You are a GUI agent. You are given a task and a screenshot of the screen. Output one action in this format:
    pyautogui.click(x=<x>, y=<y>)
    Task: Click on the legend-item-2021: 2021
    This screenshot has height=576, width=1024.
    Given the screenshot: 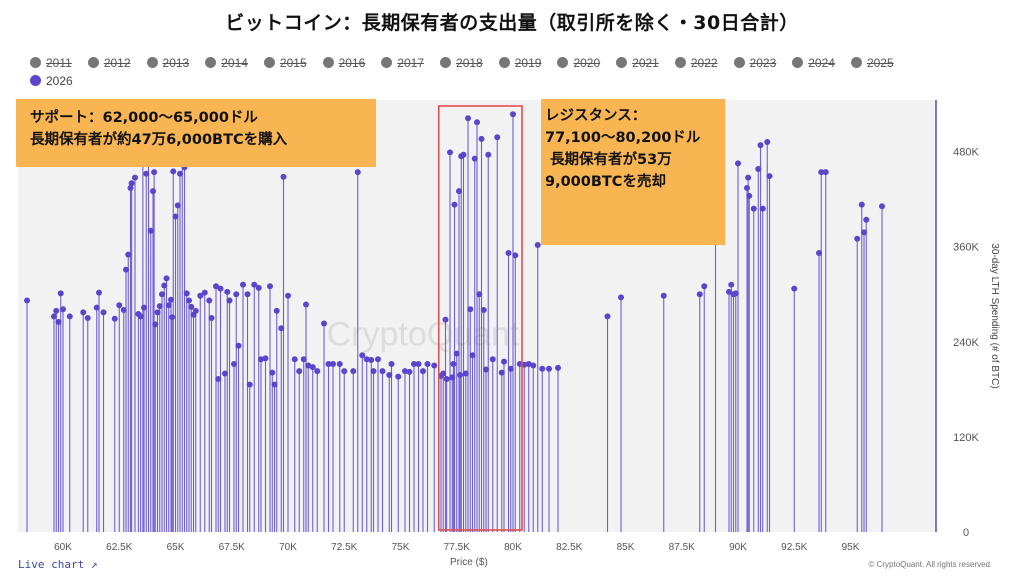 What is the action you would take?
    pyautogui.click(x=637, y=63)
    